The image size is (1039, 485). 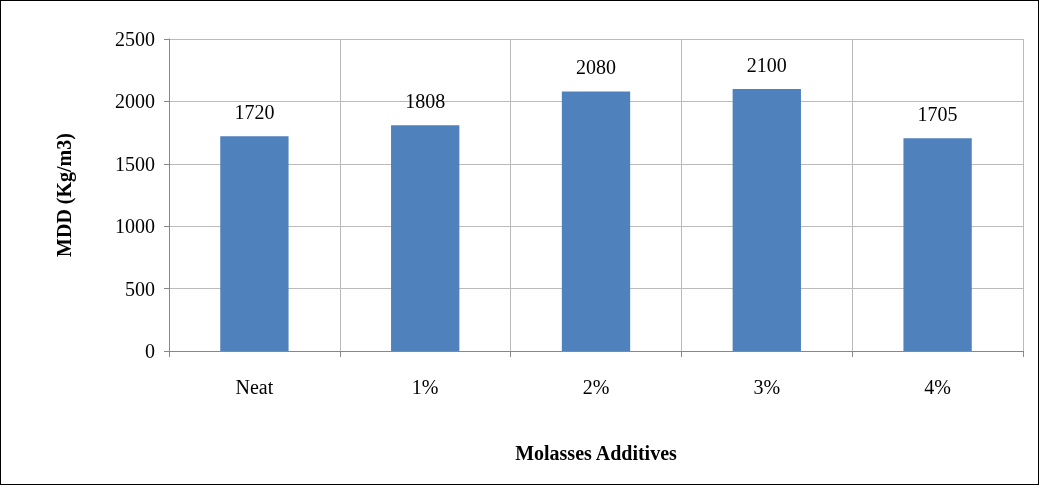 What do you see at coordinates (254, 112) in the screenshot?
I see `data-label: 1720` at bounding box center [254, 112].